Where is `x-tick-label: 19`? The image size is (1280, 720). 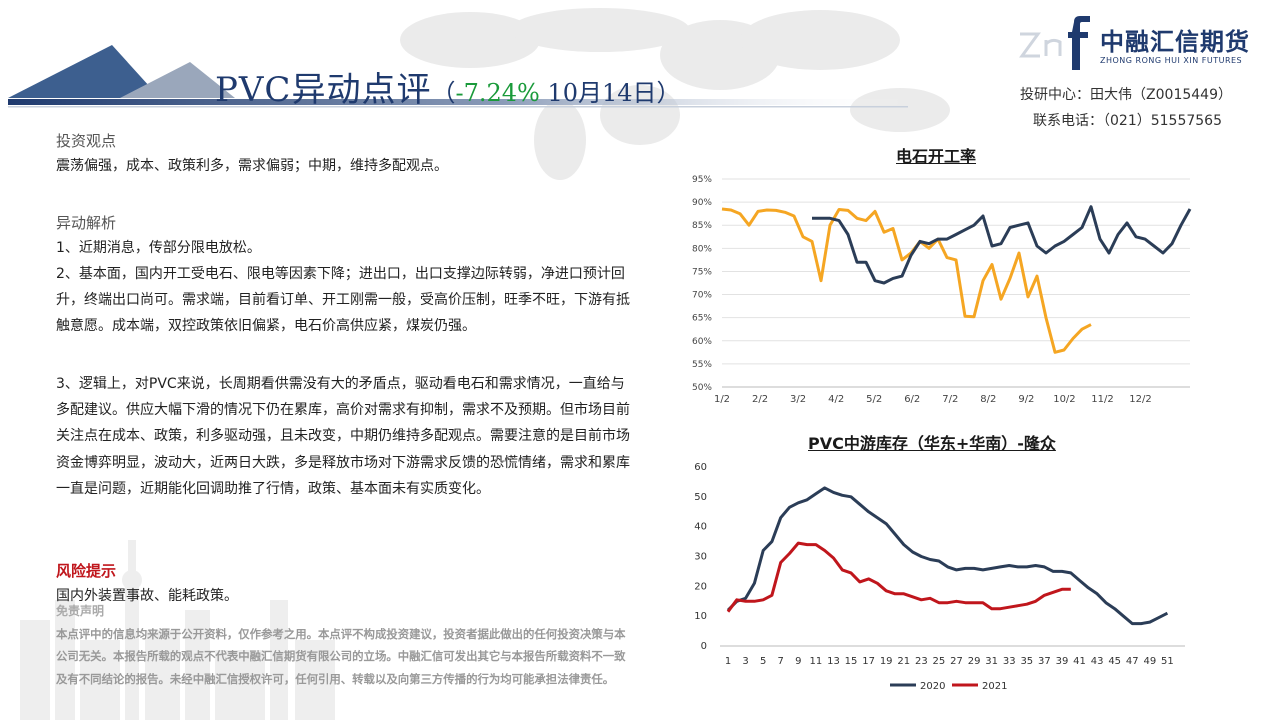
x-tick-label: 19 is located at coordinates (886, 661).